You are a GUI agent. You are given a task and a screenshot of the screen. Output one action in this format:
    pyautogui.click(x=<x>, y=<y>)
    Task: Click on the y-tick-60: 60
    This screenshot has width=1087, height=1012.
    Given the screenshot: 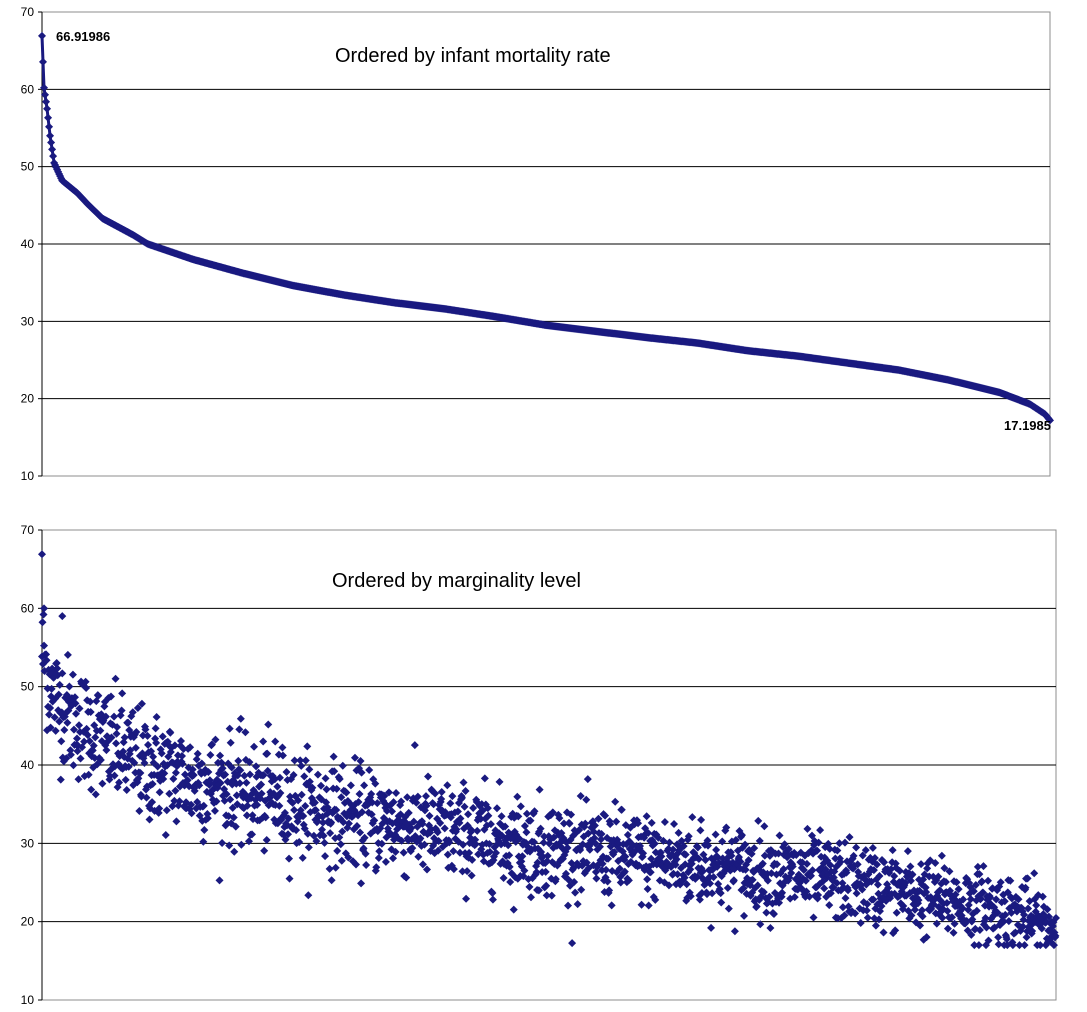 What is the action you would take?
    pyautogui.click(x=28, y=608)
    